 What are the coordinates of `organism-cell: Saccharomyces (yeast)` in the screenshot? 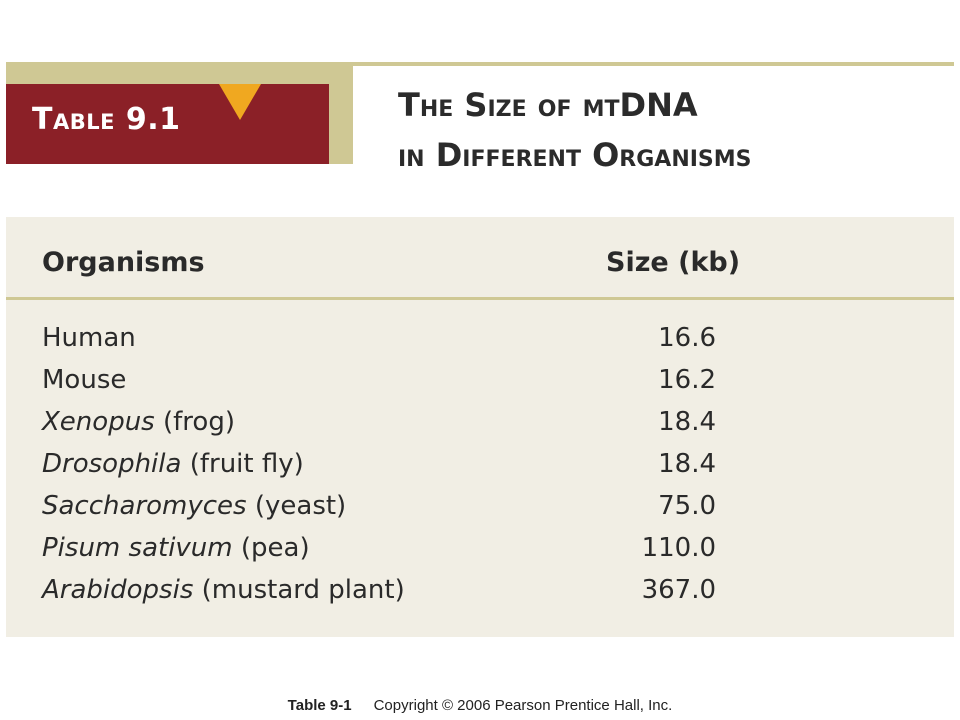 It's located at (194, 506).